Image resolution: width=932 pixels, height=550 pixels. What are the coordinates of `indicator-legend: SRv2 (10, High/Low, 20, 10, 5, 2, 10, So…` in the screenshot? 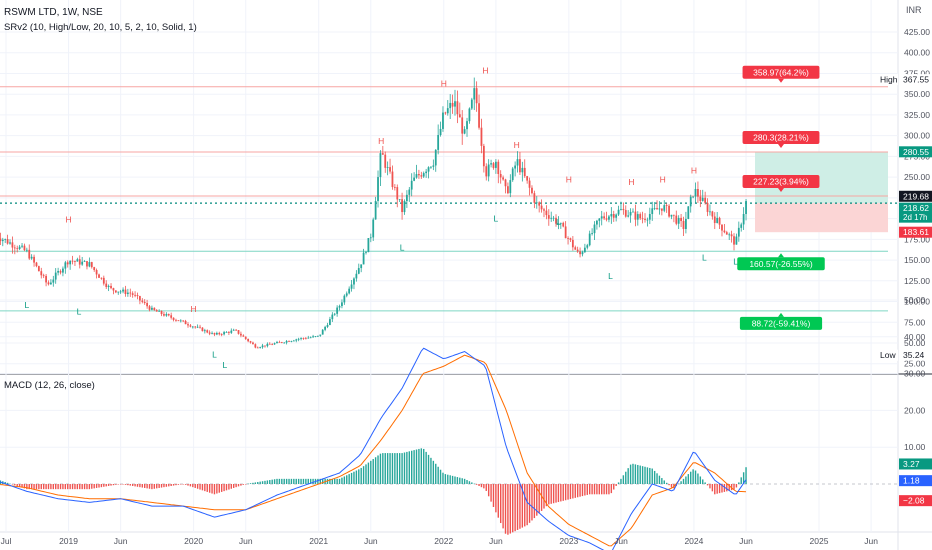 It's located at (100, 27).